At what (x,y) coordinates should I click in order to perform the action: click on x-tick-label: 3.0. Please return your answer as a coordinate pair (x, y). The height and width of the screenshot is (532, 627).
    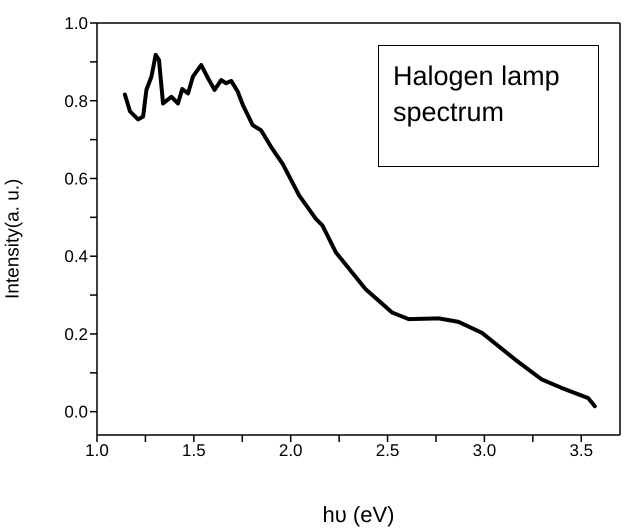
    Looking at the image, I should click on (484, 450).